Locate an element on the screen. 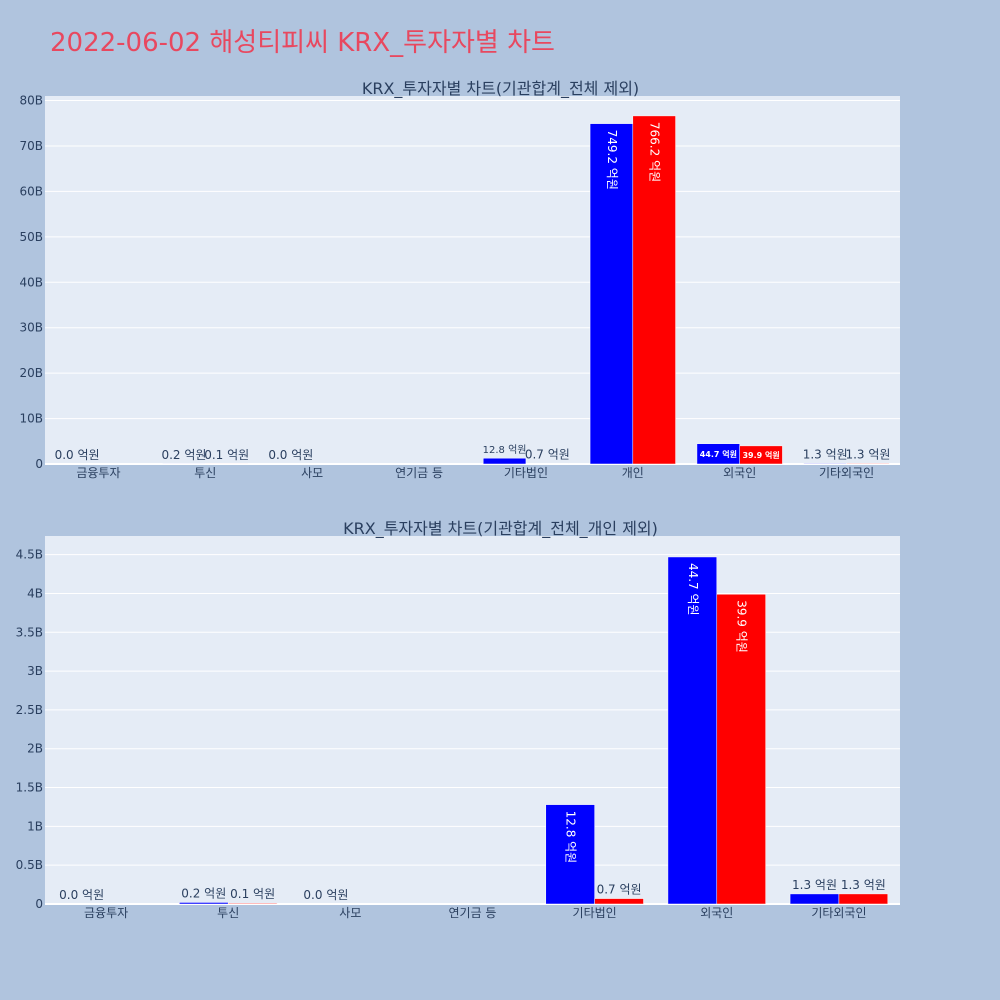 The width and height of the screenshot is (1000, 1000). y-tick-label: 70B is located at coordinates (31, 146).